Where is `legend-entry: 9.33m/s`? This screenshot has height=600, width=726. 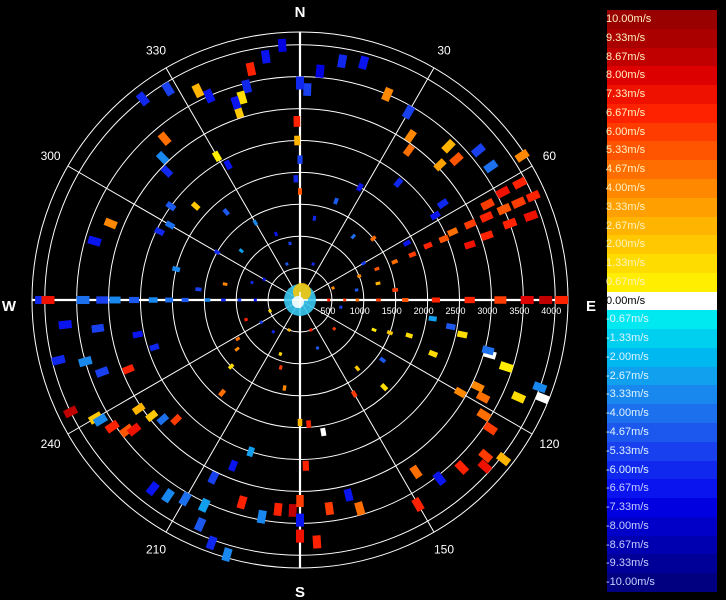
legend-entry: 9.33m/s is located at coordinates (663, 38).